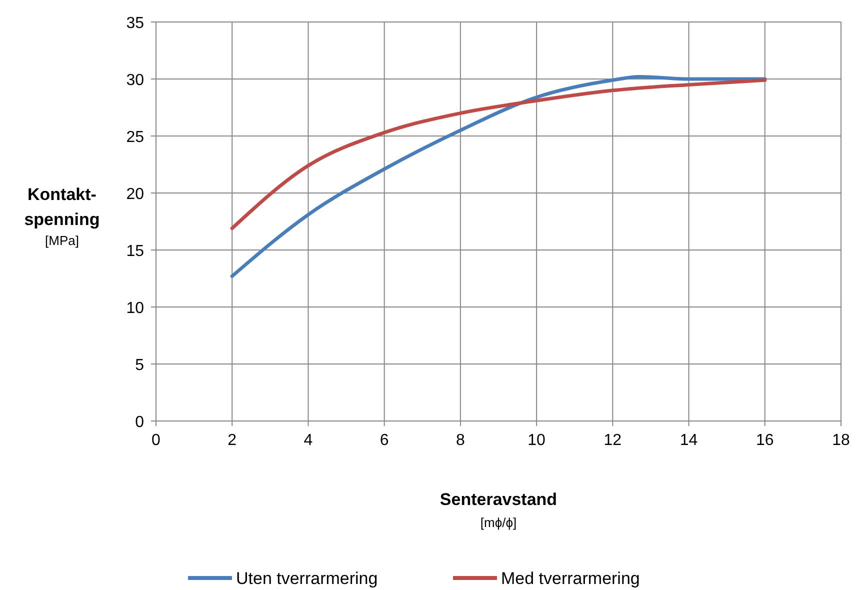 The width and height of the screenshot is (856, 590). I want to click on x-tick-label: 18, so click(841, 440).